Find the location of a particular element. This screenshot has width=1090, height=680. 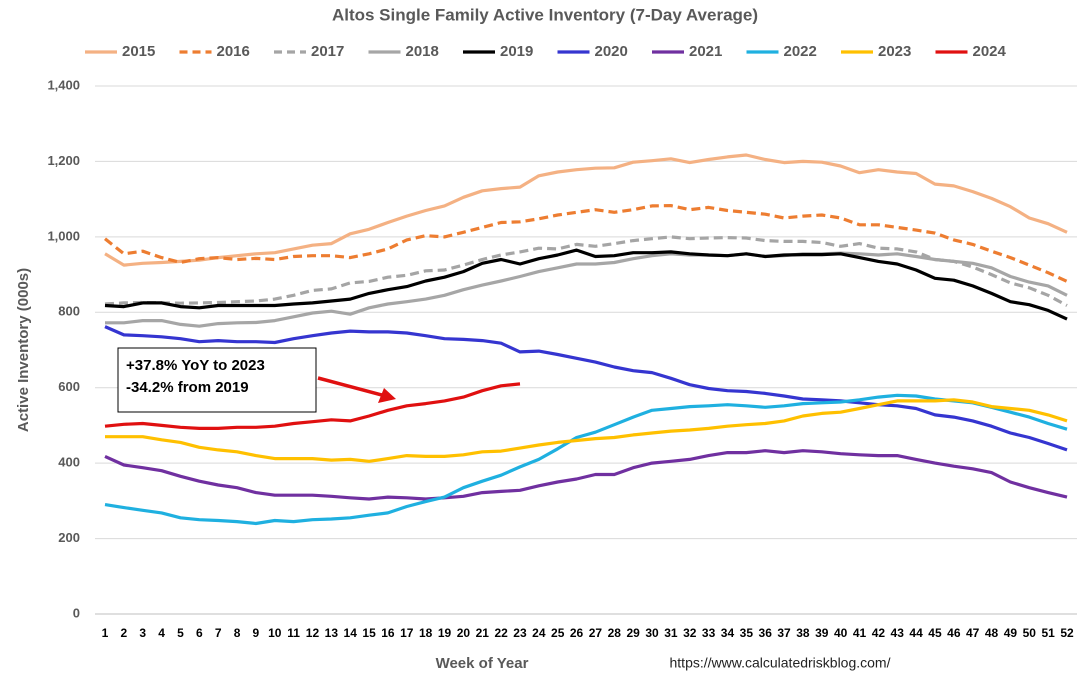

x-tick-label: 6 is located at coordinates (199, 633).